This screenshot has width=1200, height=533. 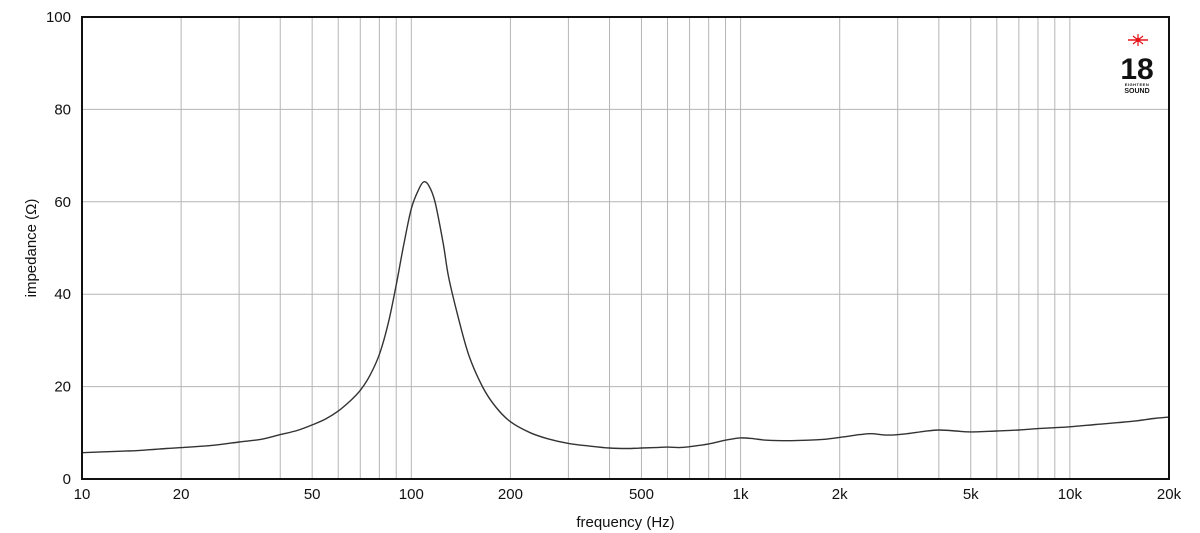 I want to click on x-tick-label: 50, so click(x=312, y=494).